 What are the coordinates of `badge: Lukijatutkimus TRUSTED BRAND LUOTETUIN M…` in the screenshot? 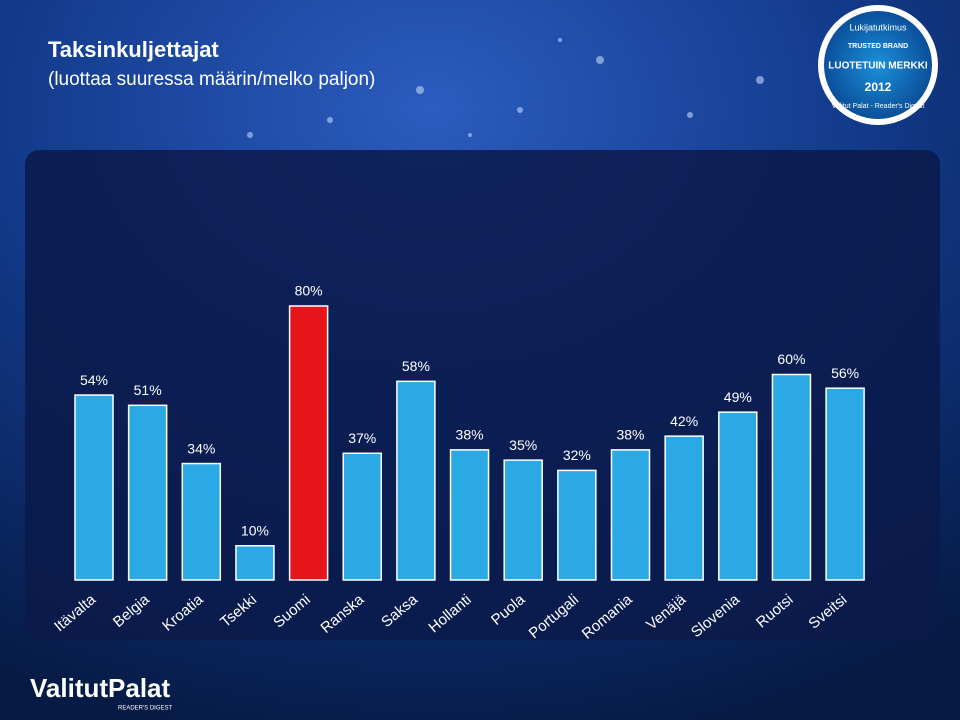 It's located at (878, 65).